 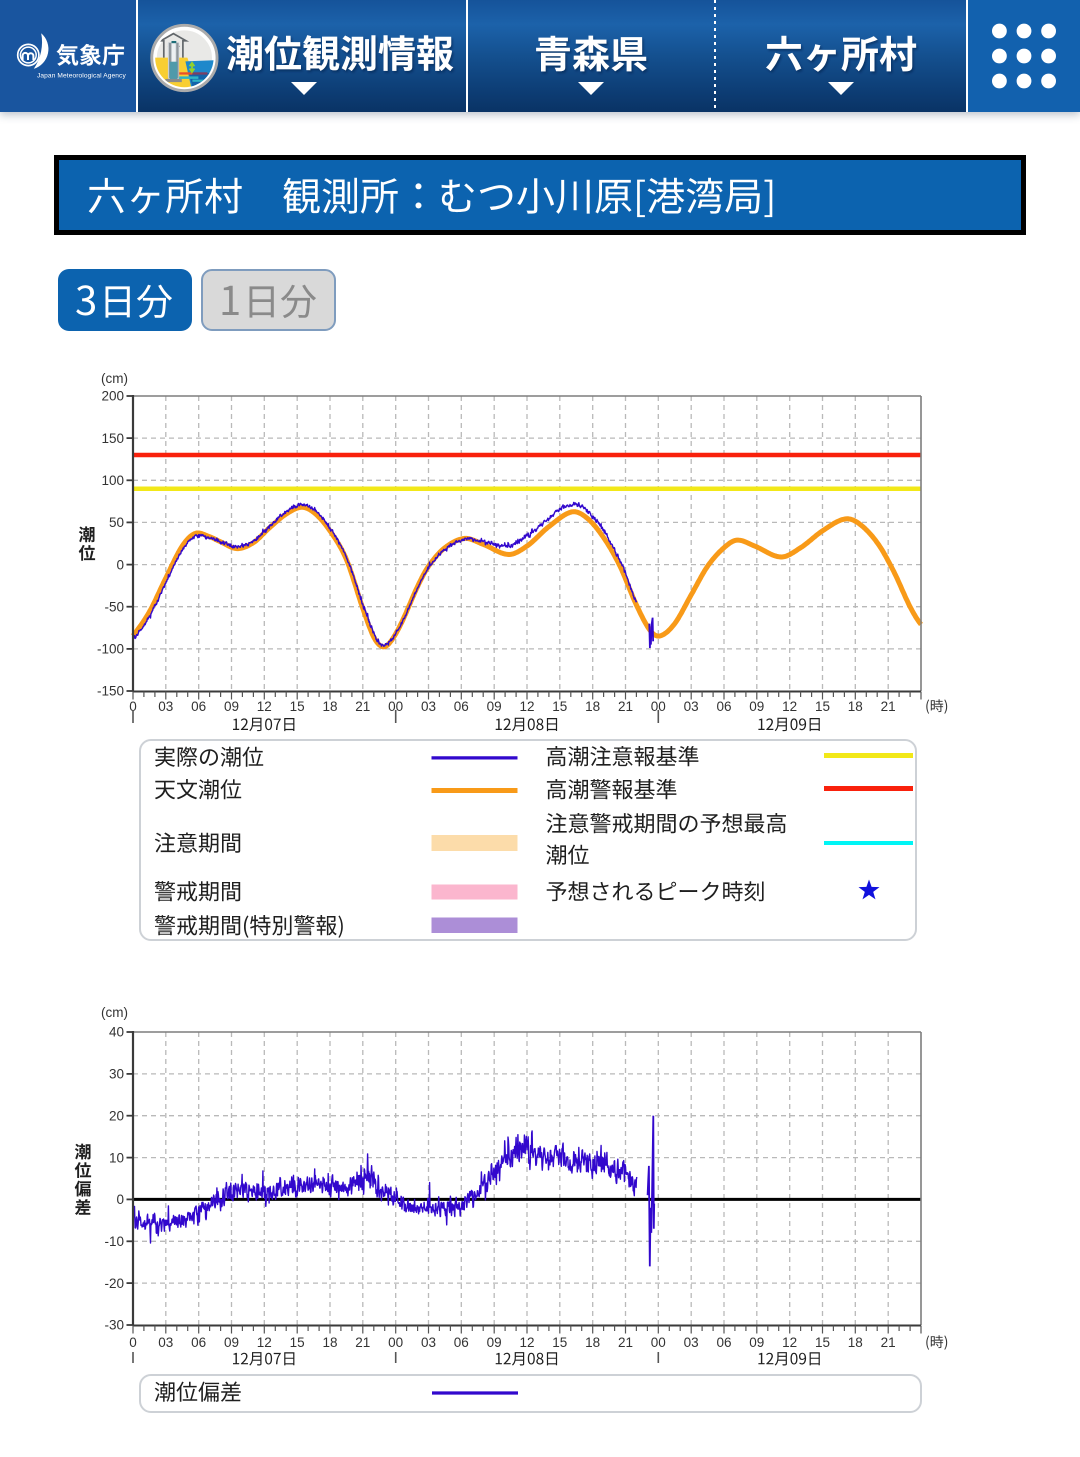 I want to click on svg-text: 150, so click(x=112, y=438).